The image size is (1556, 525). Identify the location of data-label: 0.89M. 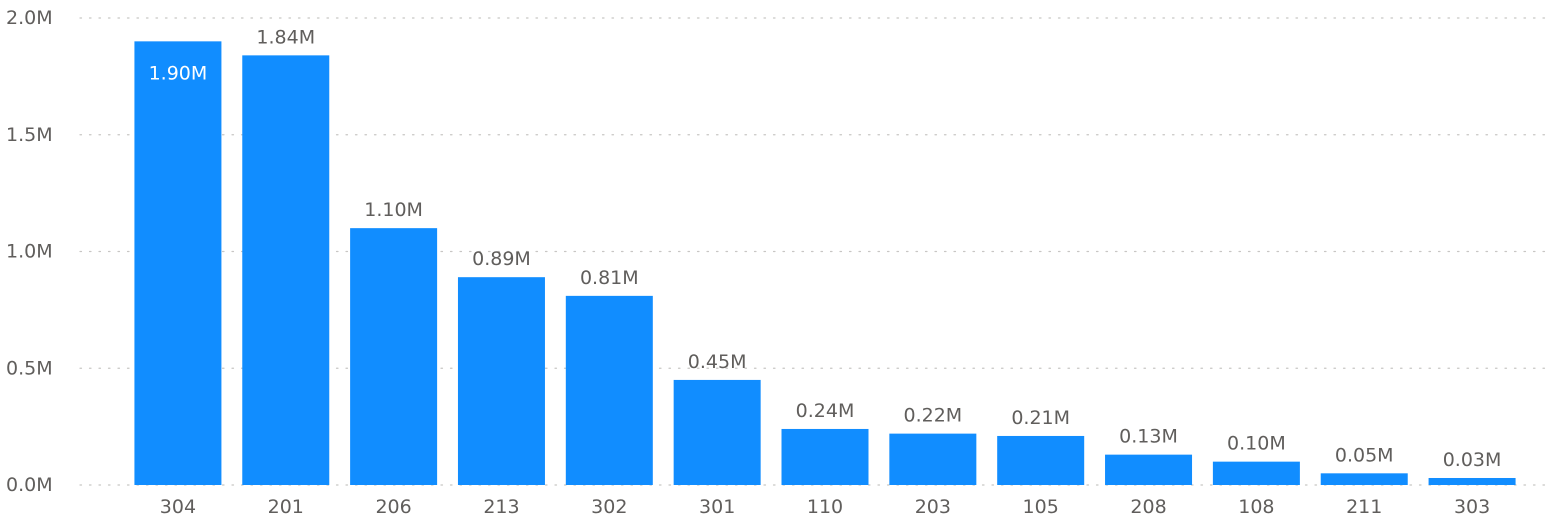
(501, 259).